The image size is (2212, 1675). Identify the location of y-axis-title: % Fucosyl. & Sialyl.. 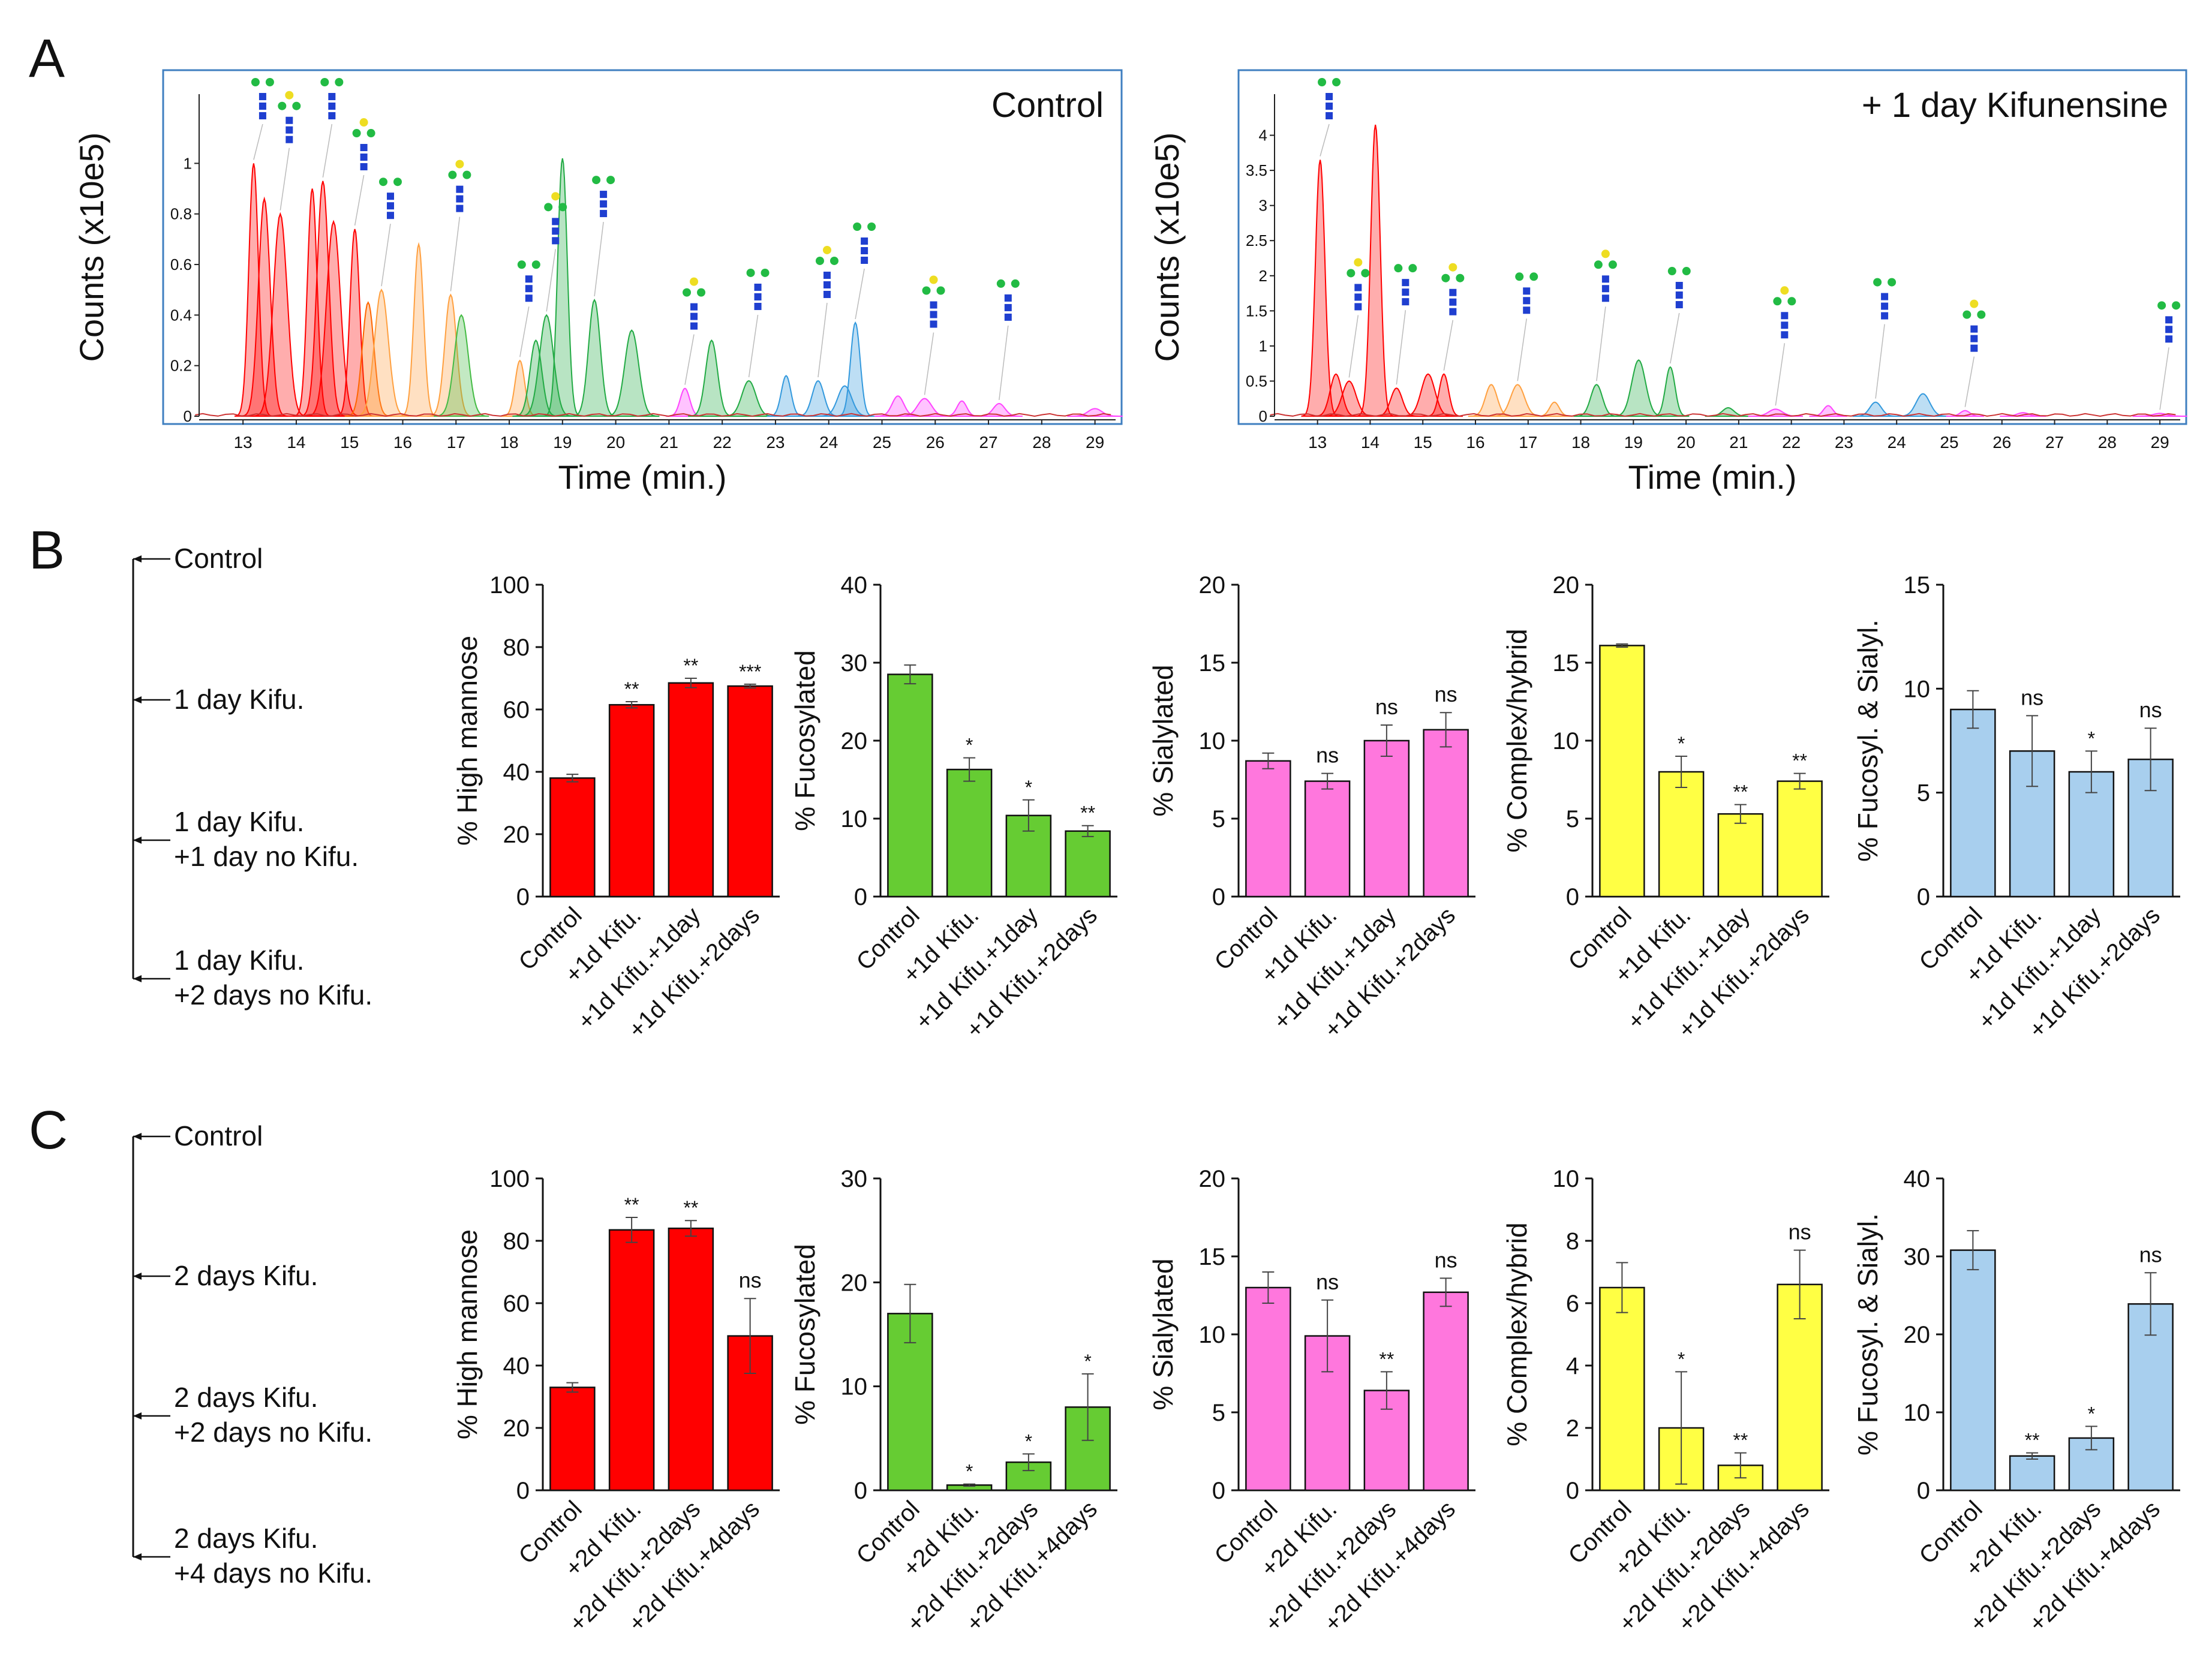
(1867, 1334).